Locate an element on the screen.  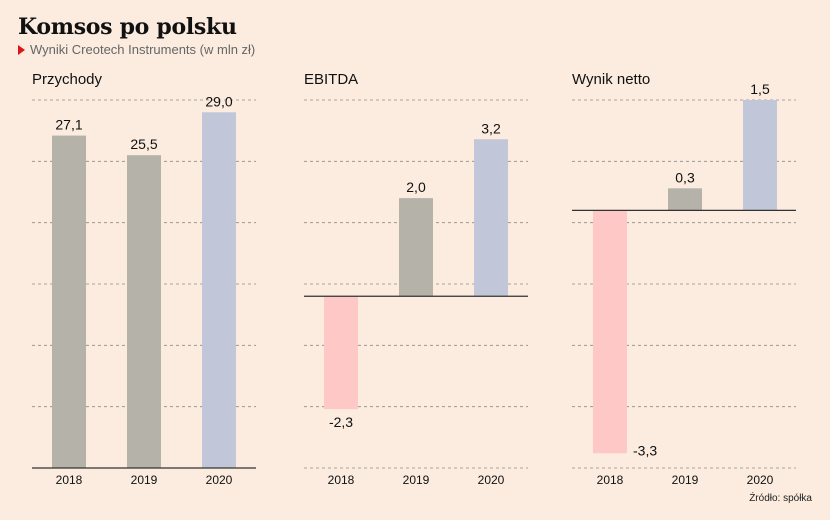
red-triangle-icon is located at coordinates (21, 49).